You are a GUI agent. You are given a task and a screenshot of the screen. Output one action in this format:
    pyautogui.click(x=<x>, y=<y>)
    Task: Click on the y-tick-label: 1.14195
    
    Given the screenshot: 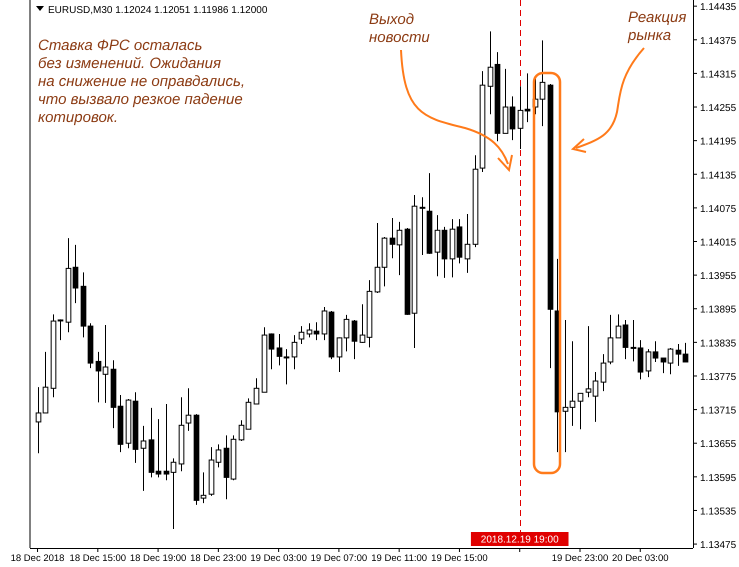 What is the action you would take?
    pyautogui.click(x=718, y=142)
    